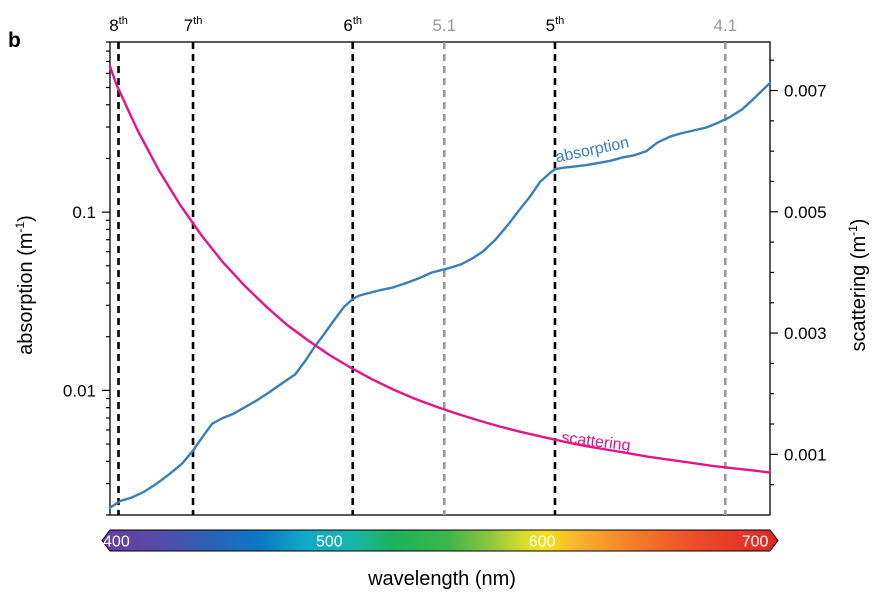  I want to click on marker-label-main: 5.1, so click(444, 25).